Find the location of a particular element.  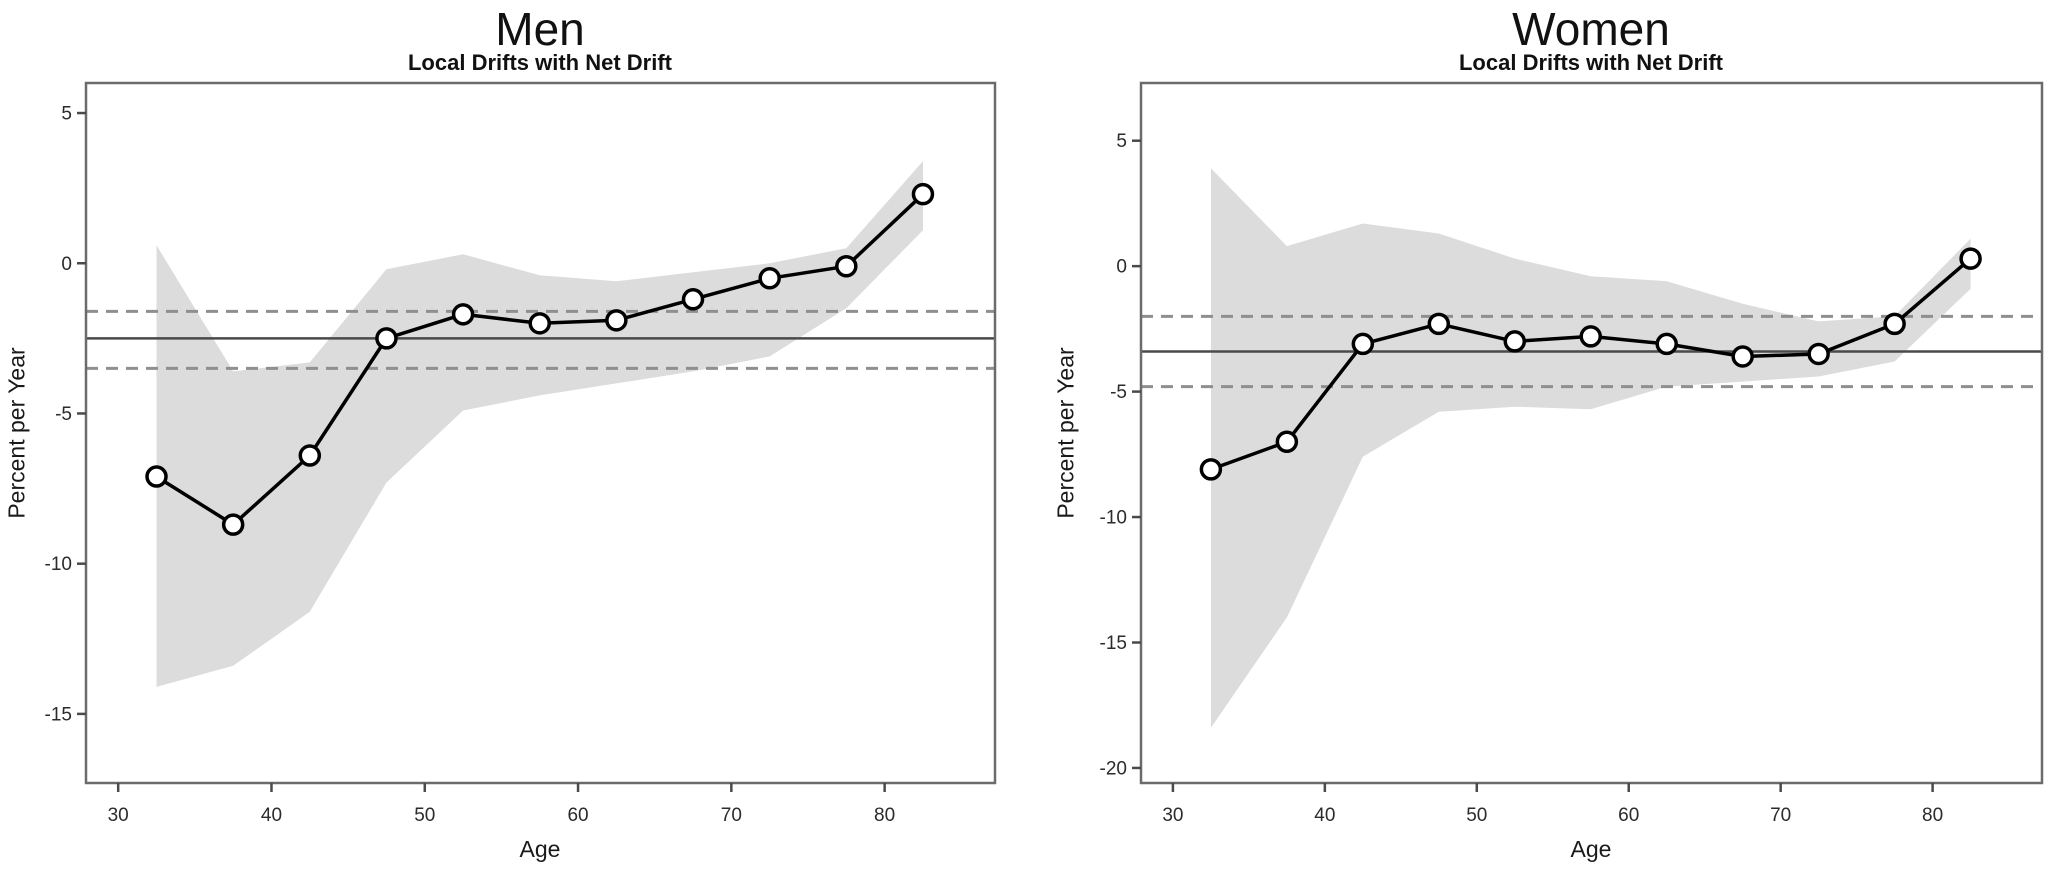

panel-title: Men is located at coordinates (540, 29).